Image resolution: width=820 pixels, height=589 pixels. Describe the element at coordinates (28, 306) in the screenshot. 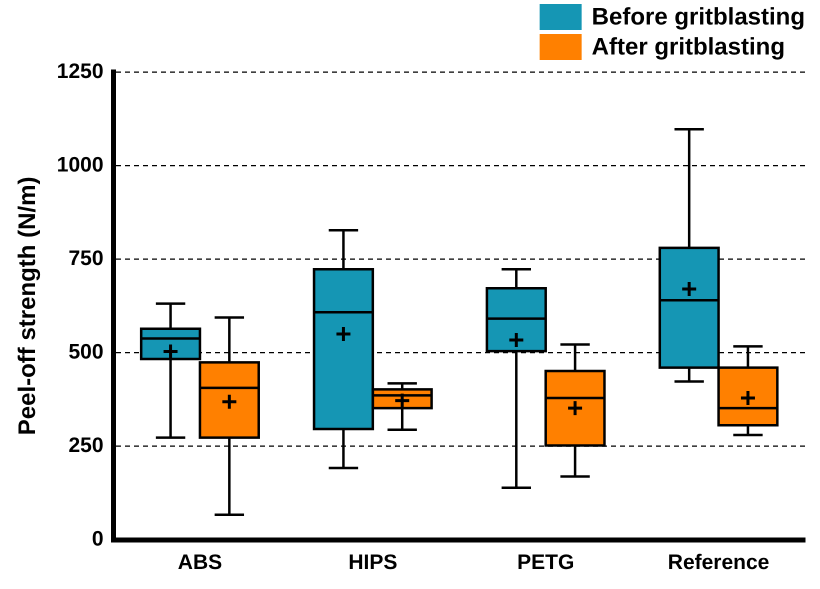

I see `y-axis-title: Peel-off strength (N/m)` at that location.